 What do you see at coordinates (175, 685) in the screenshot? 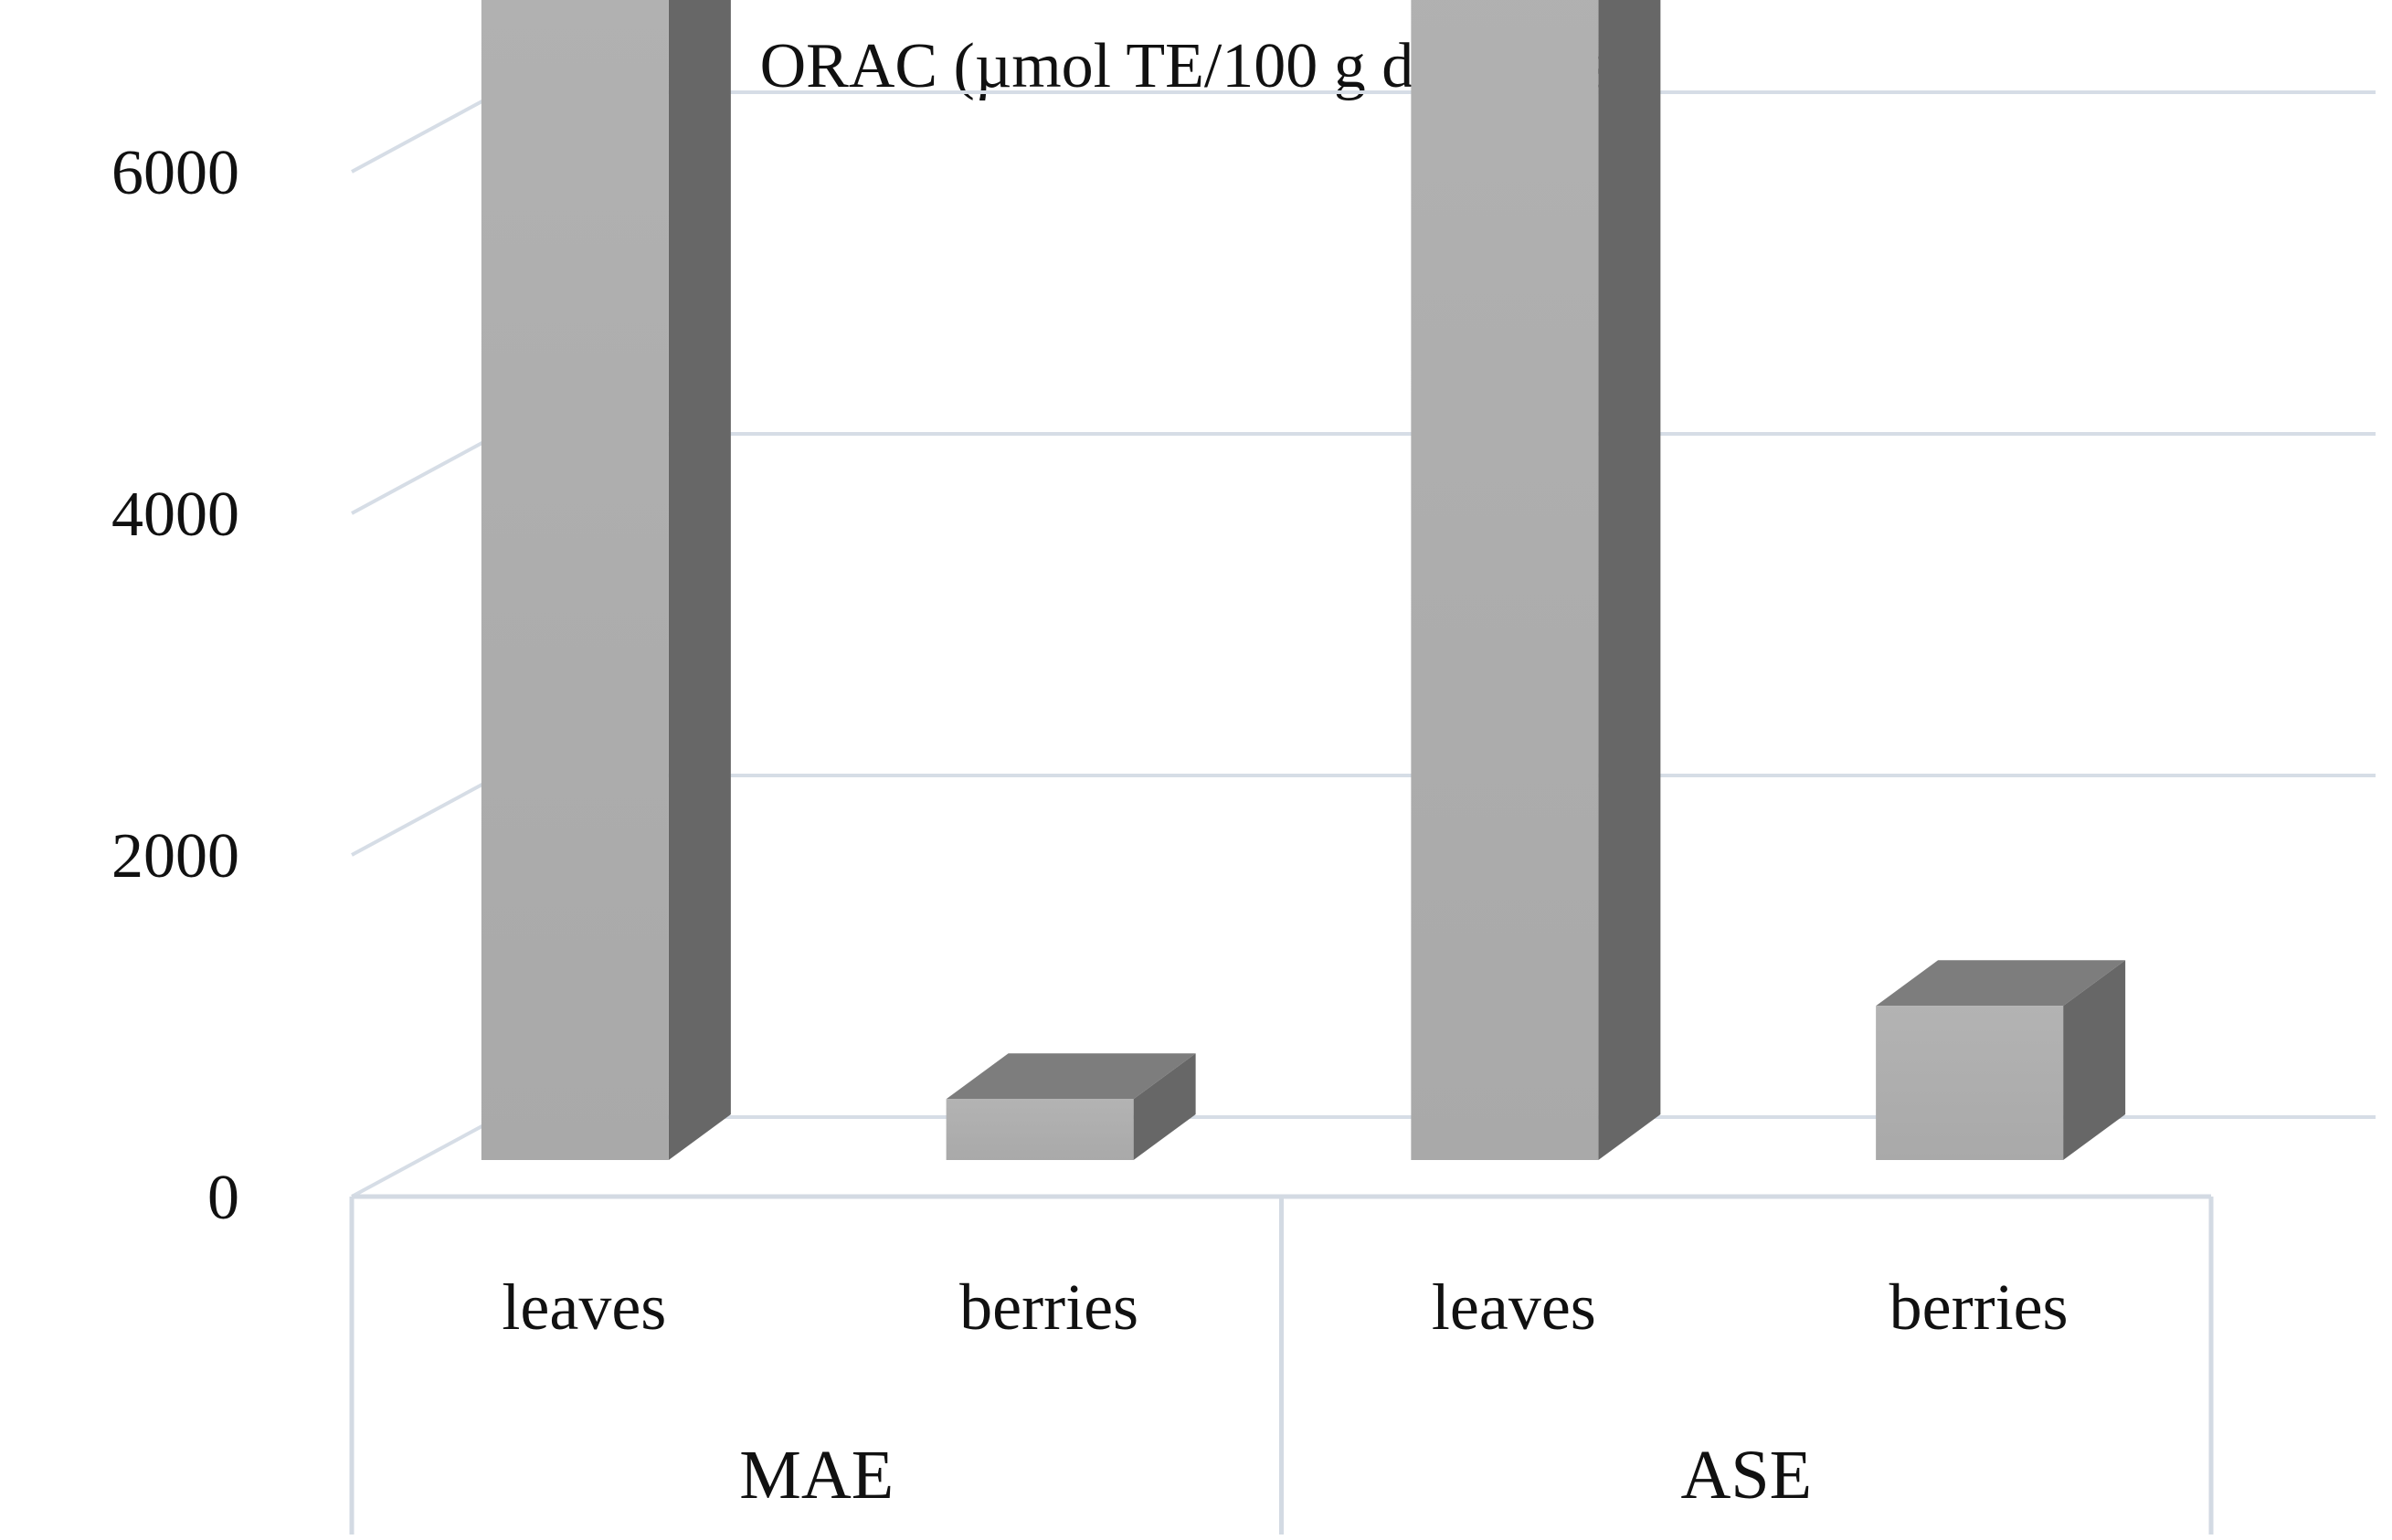
I see `y-axis-ticks: 0200040006000800010,000` at bounding box center [175, 685].